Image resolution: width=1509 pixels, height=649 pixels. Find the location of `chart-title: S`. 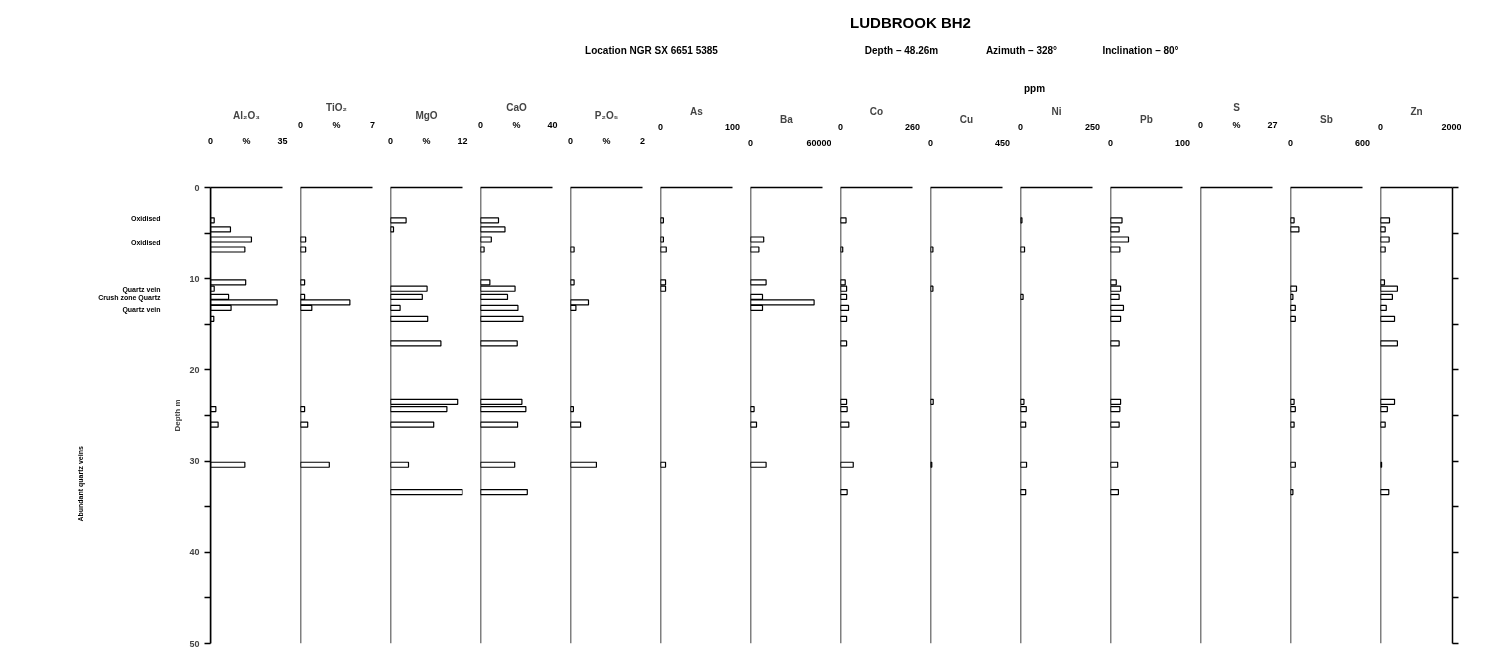

chart-title: S is located at coordinates (1237, 107).